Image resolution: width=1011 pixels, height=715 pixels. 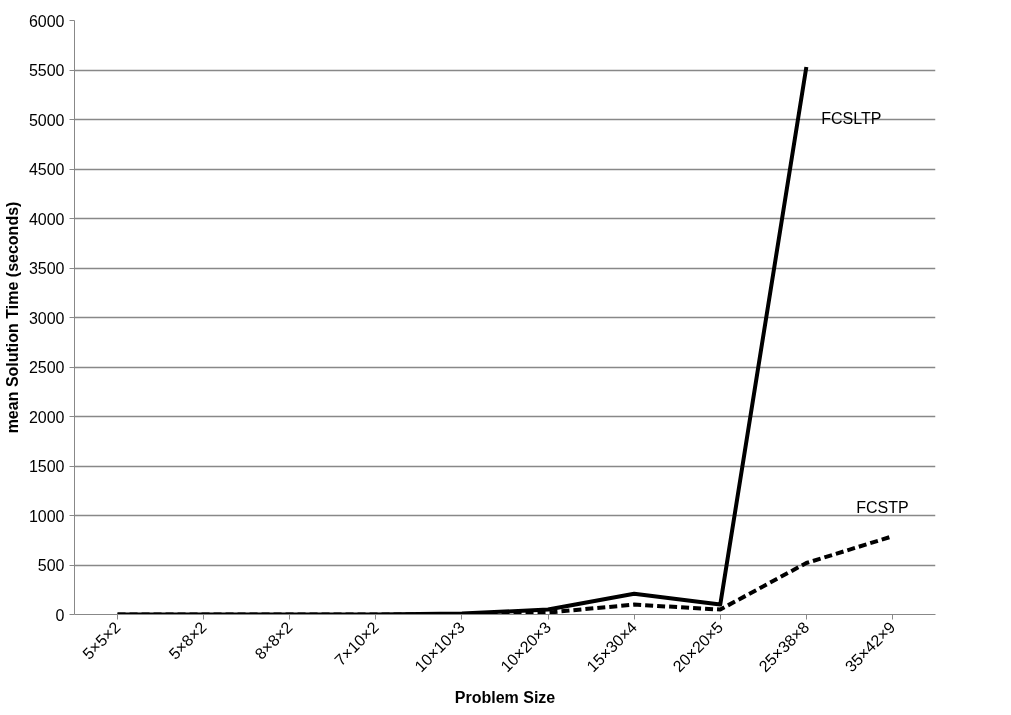 What do you see at coordinates (51, 565) in the screenshot?
I see `y-tick-label: 500` at bounding box center [51, 565].